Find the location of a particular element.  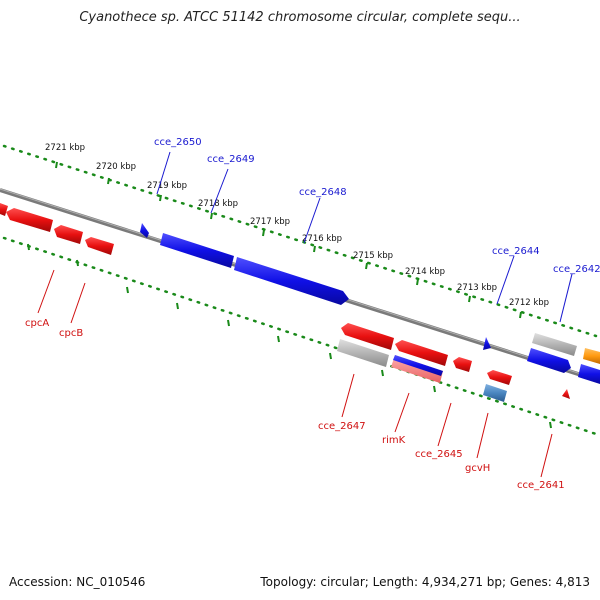

gene-label-upper: cce_2649 is located at coordinates (231, 159).